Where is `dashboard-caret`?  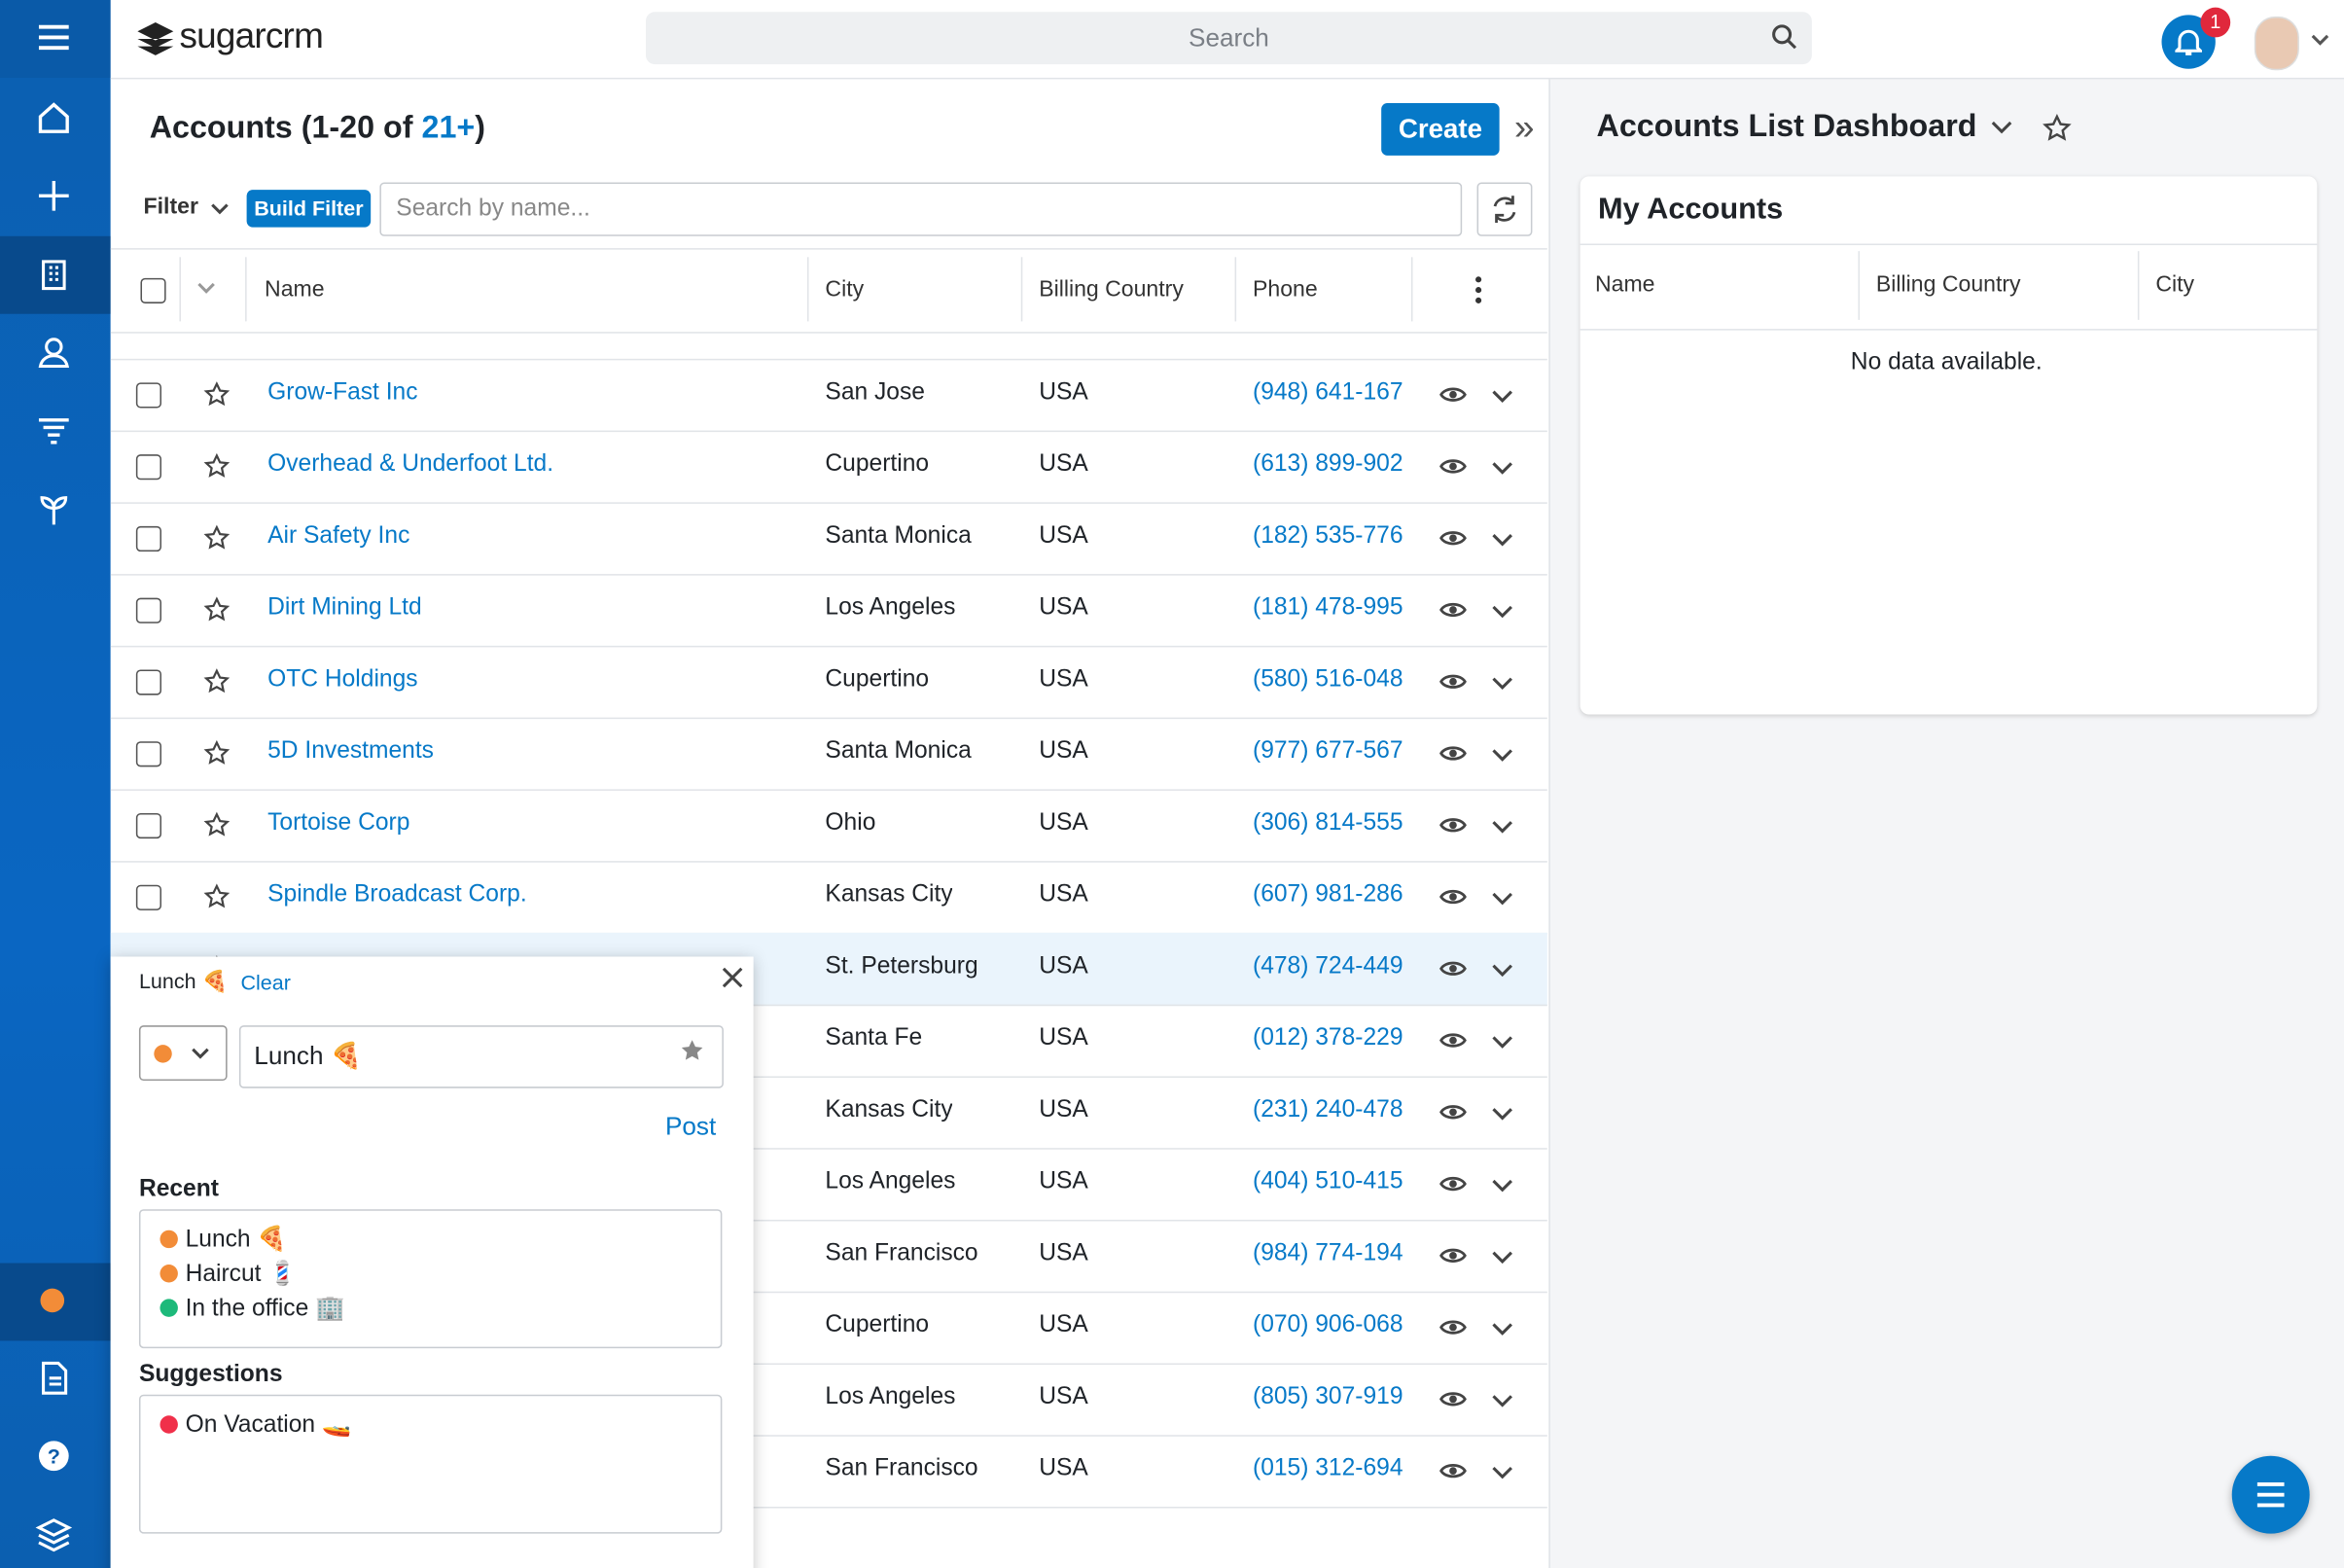 dashboard-caret is located at coordinates (2002, 128).